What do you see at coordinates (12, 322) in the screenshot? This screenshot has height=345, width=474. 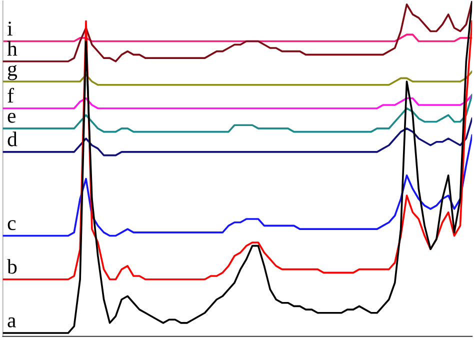 I see `series-label: a` at bounding box center [12, 322].